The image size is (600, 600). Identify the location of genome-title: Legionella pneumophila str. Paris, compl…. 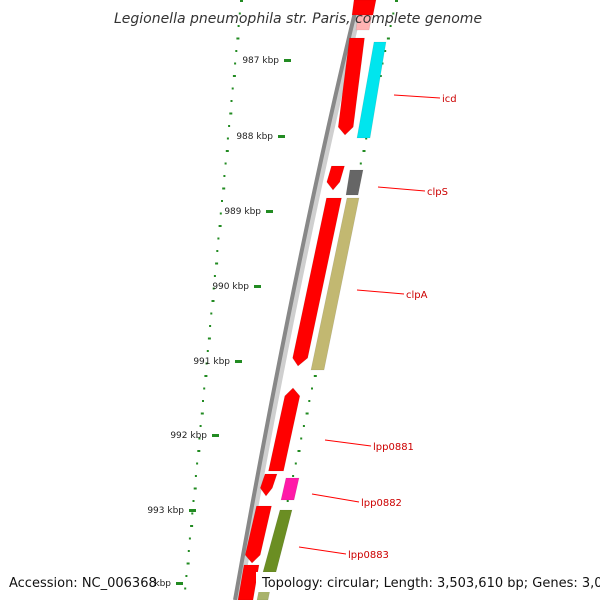
(298, 19).